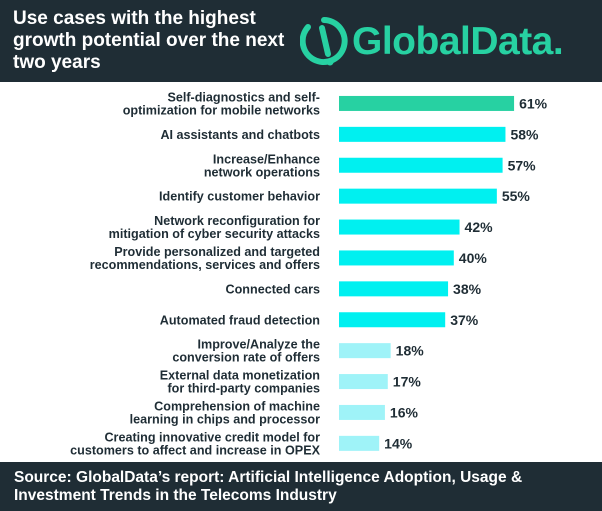  What do you see at coordinates (237, 406) in the screenshot?
I see `category-label: Comprehension of machine` at bounding box center [237, 406].